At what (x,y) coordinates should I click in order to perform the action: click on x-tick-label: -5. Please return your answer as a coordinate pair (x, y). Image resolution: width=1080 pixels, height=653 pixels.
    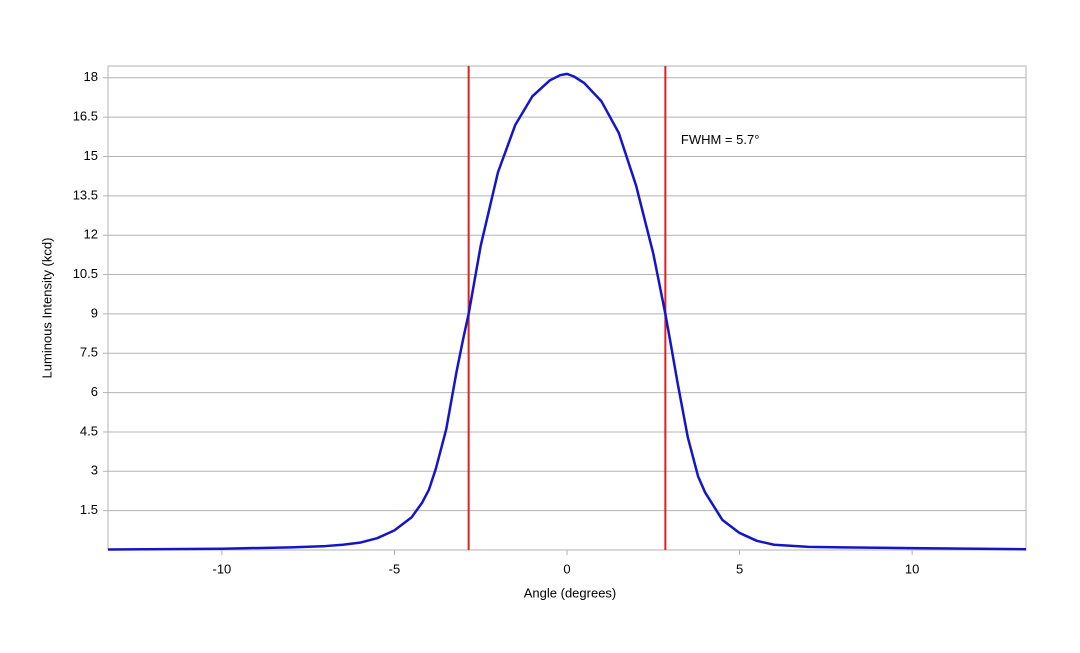
    Looking at the image, I should click on (395, 568).